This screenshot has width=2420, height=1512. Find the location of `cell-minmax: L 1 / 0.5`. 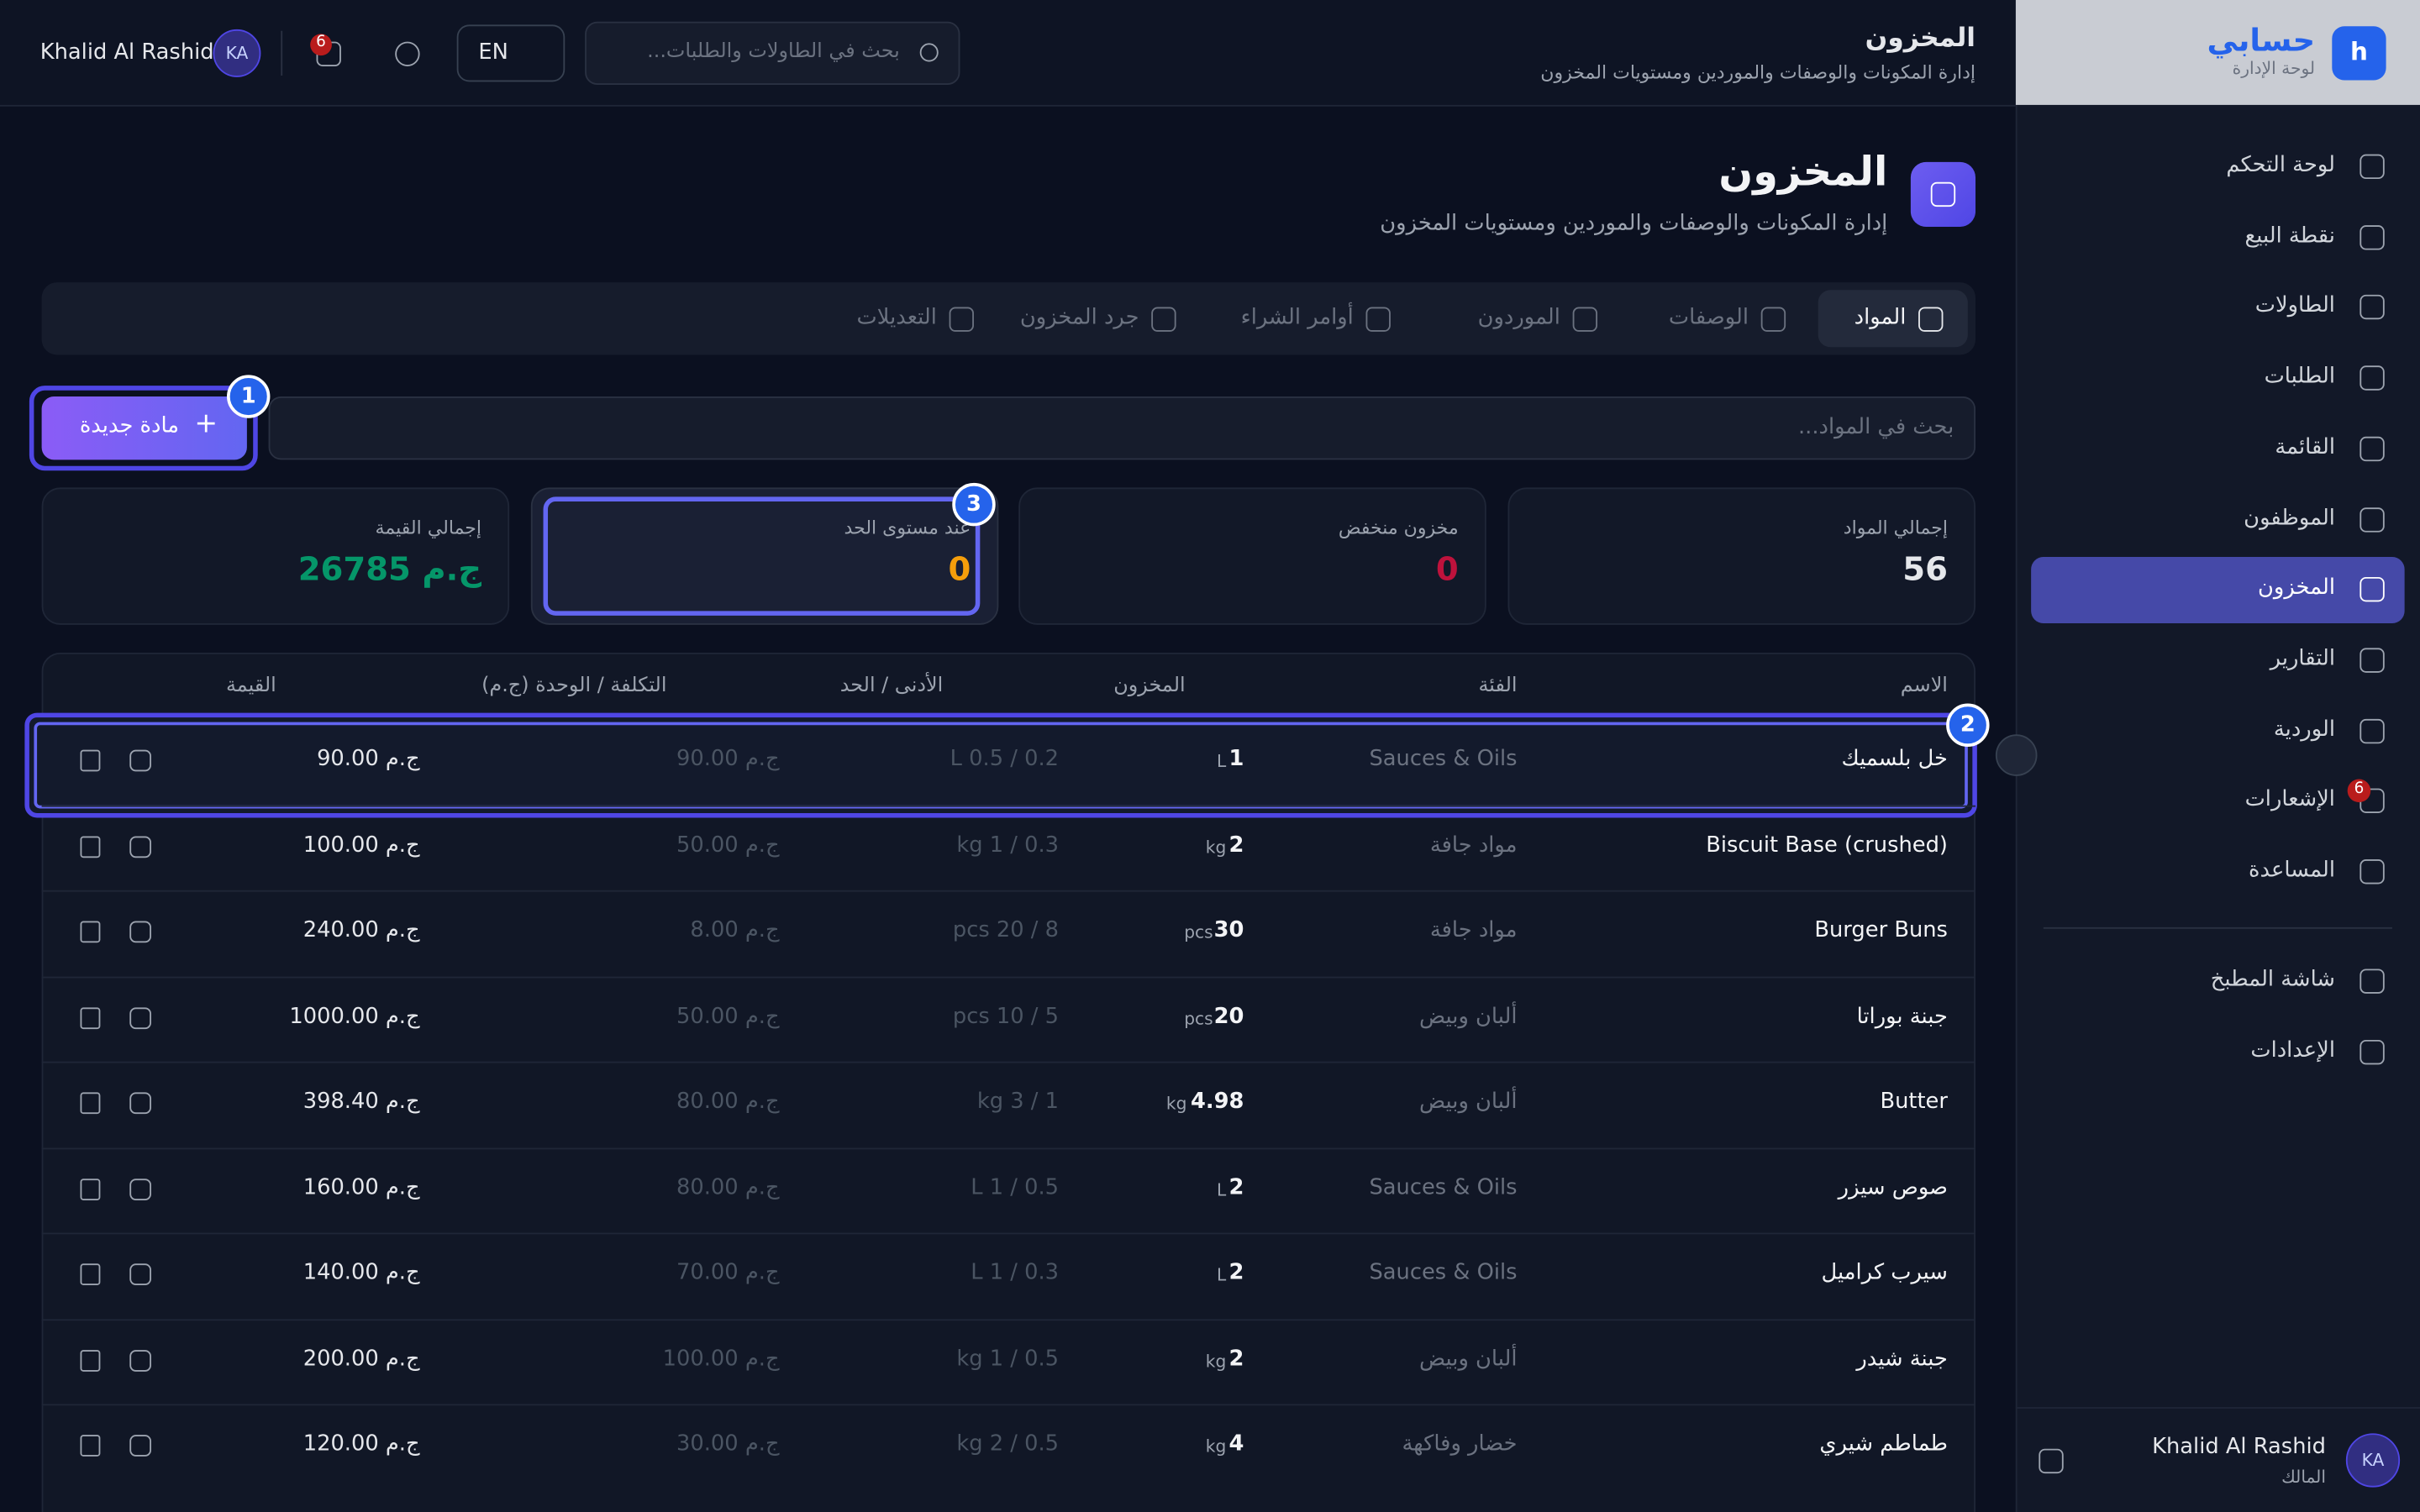

cell-minmax: L 1 / 0.5 is located at coordinates (1016, 1187).